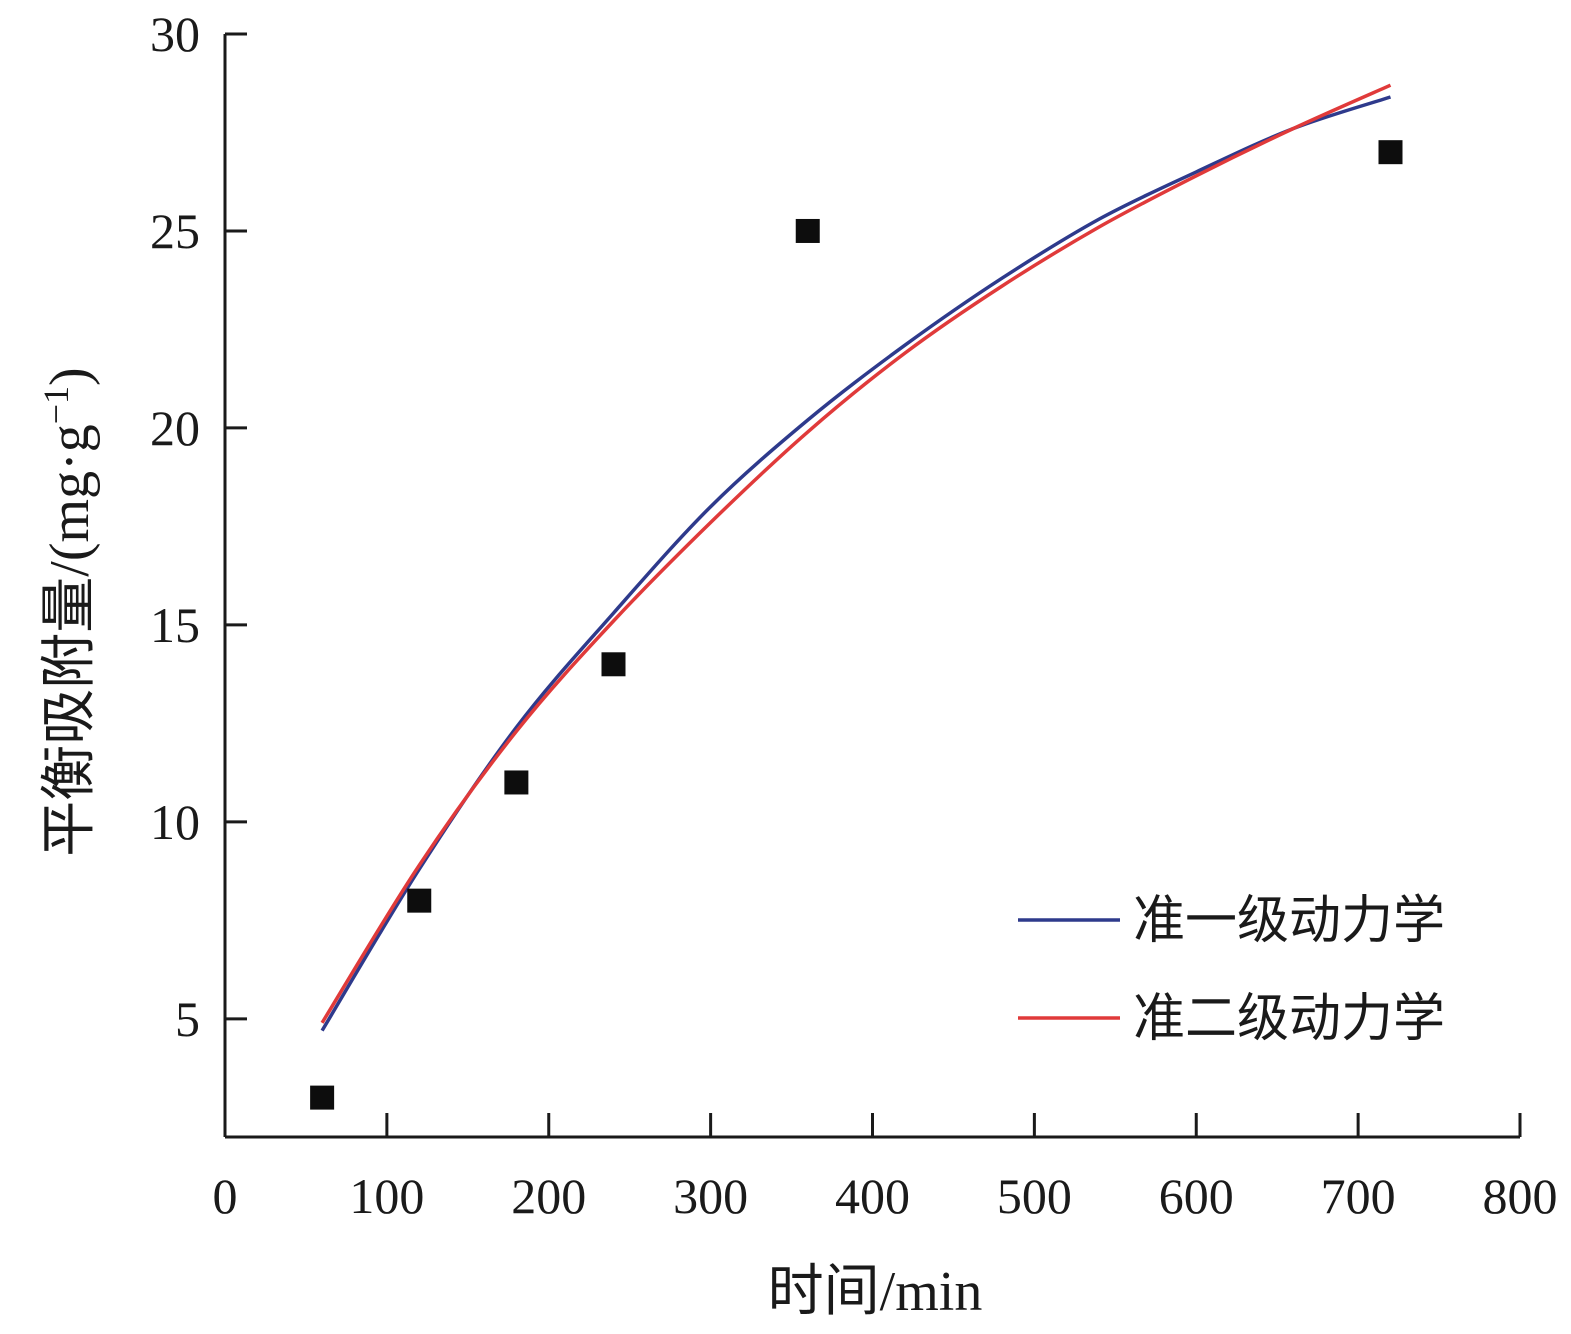  Describe the element at coordinates (56, 405) in the screenshot. I see `y-axis-title-superscript: −1` at that location.